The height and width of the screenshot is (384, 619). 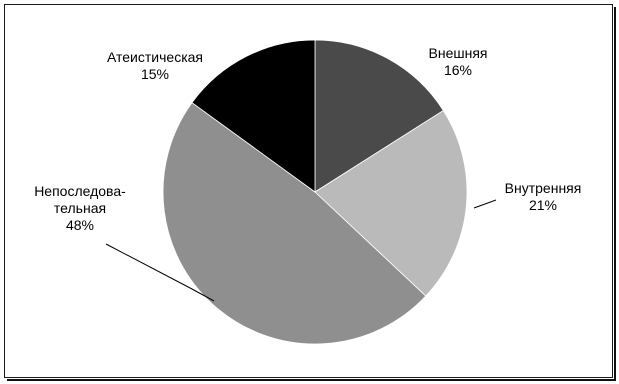 What do you see at coordinates (80, 208) in the screenshot?
I see `slice-name-label: тельная` at bounding box center [80, 208].